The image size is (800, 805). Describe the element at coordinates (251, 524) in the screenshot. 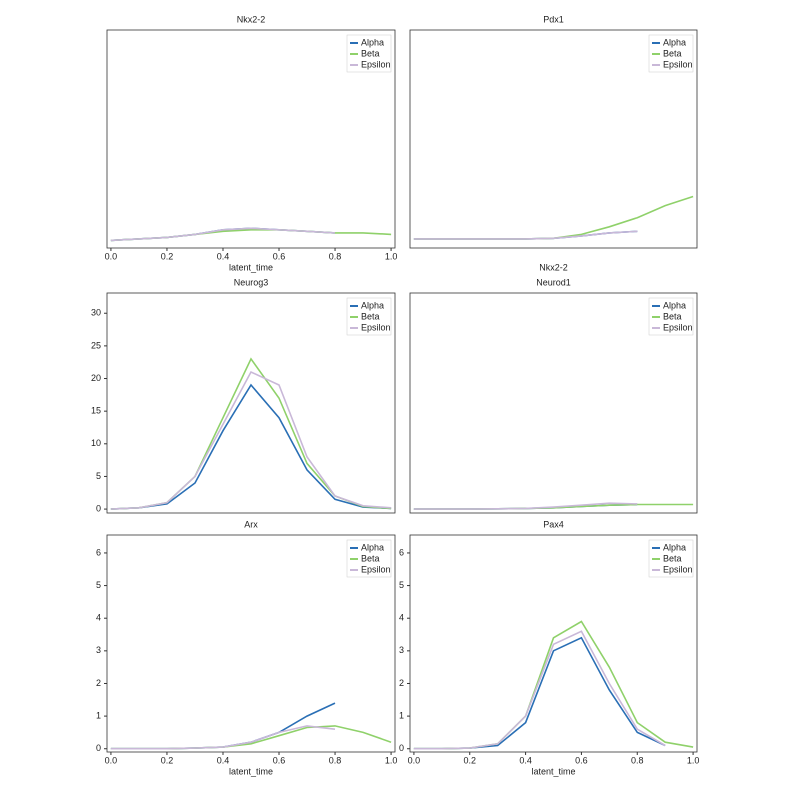

I see `panel-title: Arx` at that location.